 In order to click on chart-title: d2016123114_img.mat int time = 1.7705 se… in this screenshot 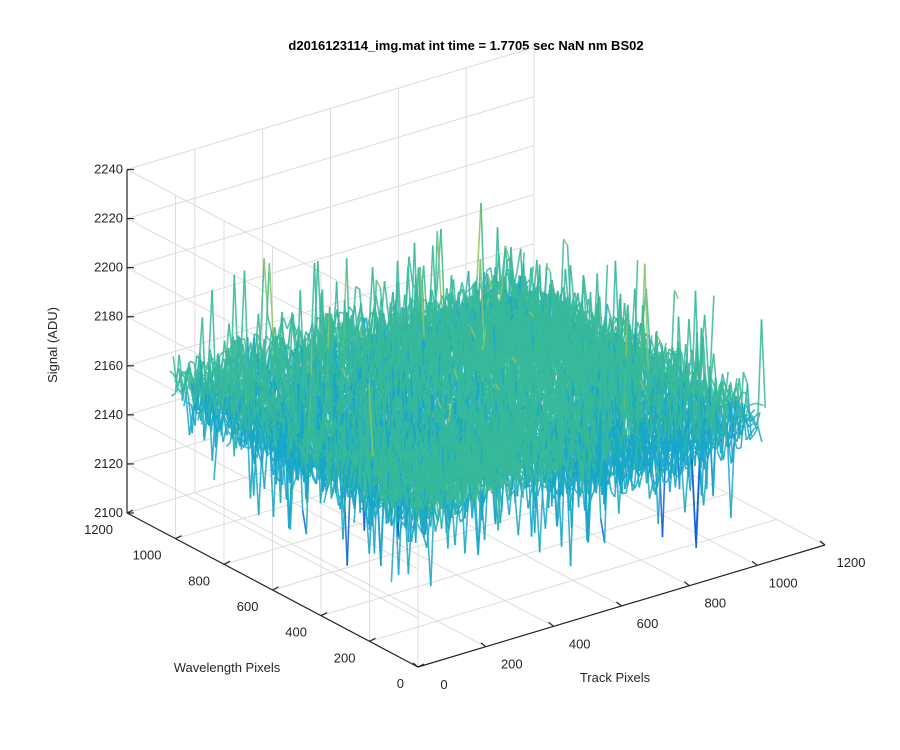, I will do `click(465, 45)`.